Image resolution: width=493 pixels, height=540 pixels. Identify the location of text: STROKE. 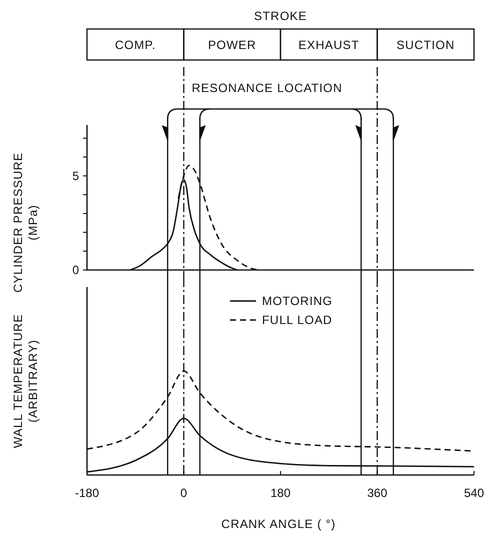
(280, 16).